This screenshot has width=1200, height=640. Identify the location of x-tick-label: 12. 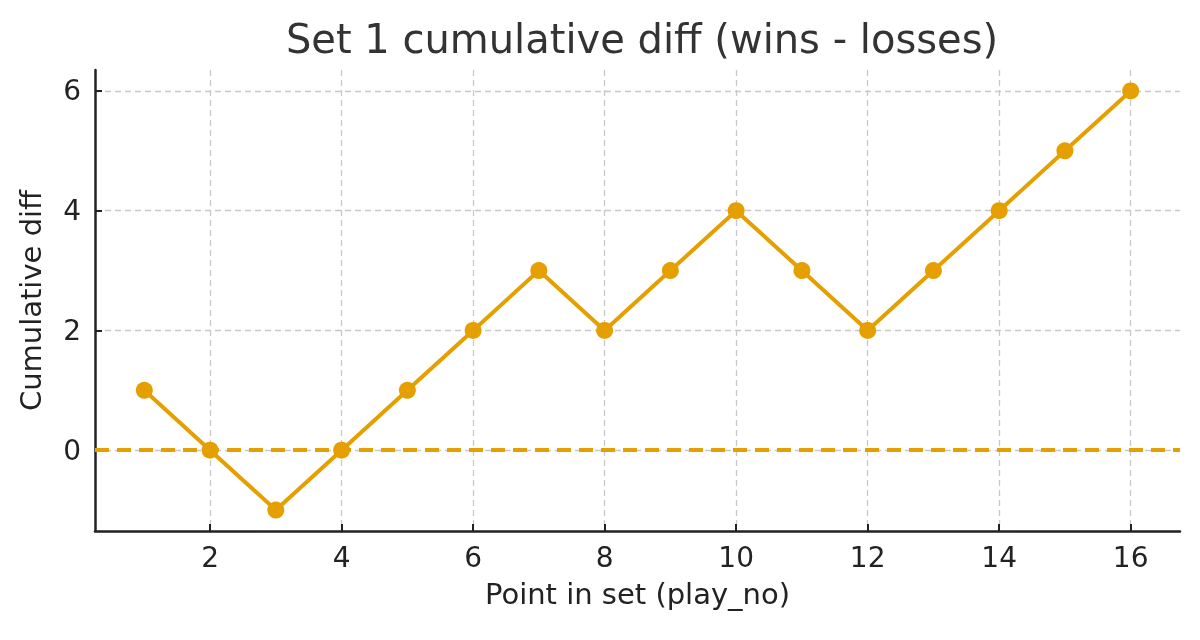
(867, 557).